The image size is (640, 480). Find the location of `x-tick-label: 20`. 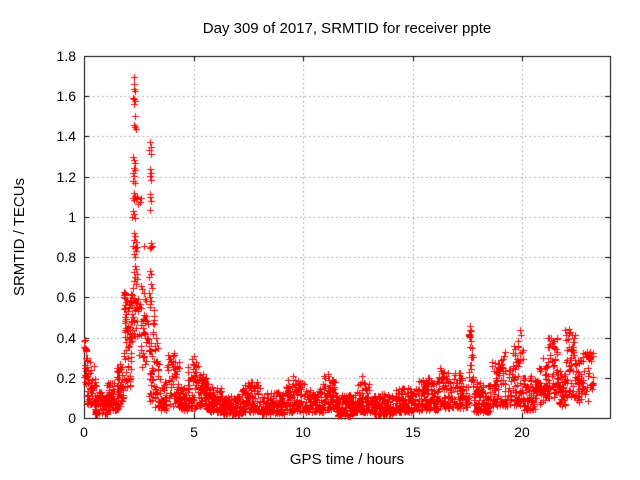

x-tick-label: 20 is located at coordinates (522, 432).